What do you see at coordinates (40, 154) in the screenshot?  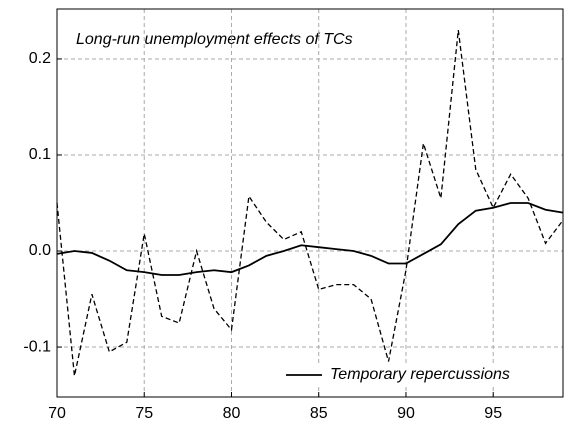 I see `y-tick-label: 0.1` at bounding box center [40, 154].